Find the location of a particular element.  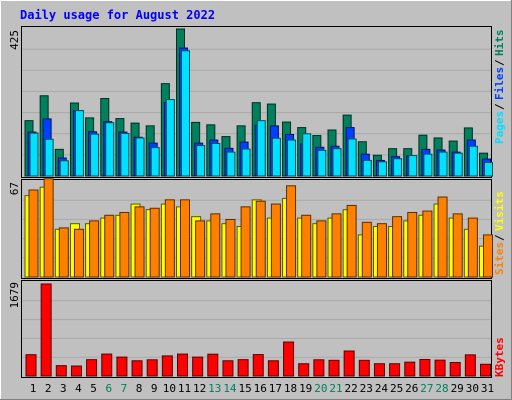

kbytes-bar: KBytes 11: 400 is located at coordinates (182, 365).